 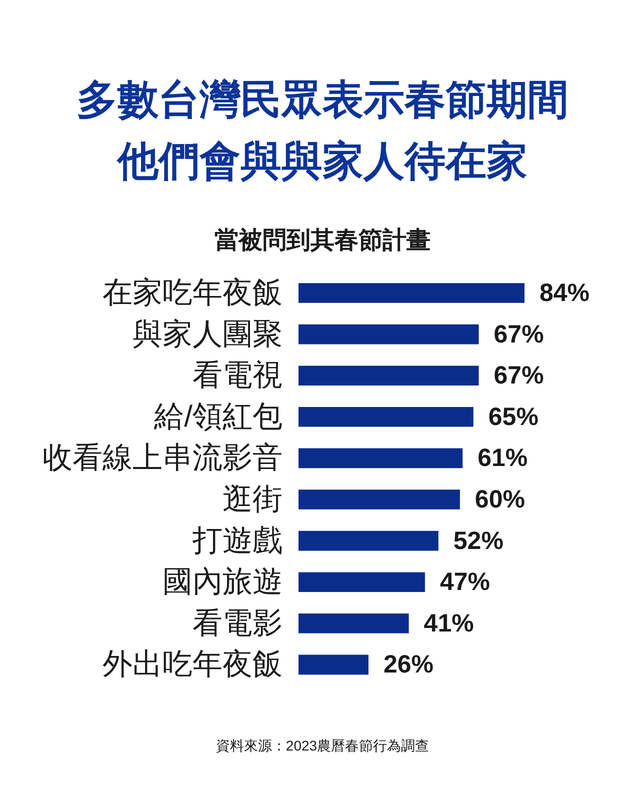 What do you see at coordinates (499, 500) in the screenshot?
I see `data-label: 60%` at bounding box center [499, 500].